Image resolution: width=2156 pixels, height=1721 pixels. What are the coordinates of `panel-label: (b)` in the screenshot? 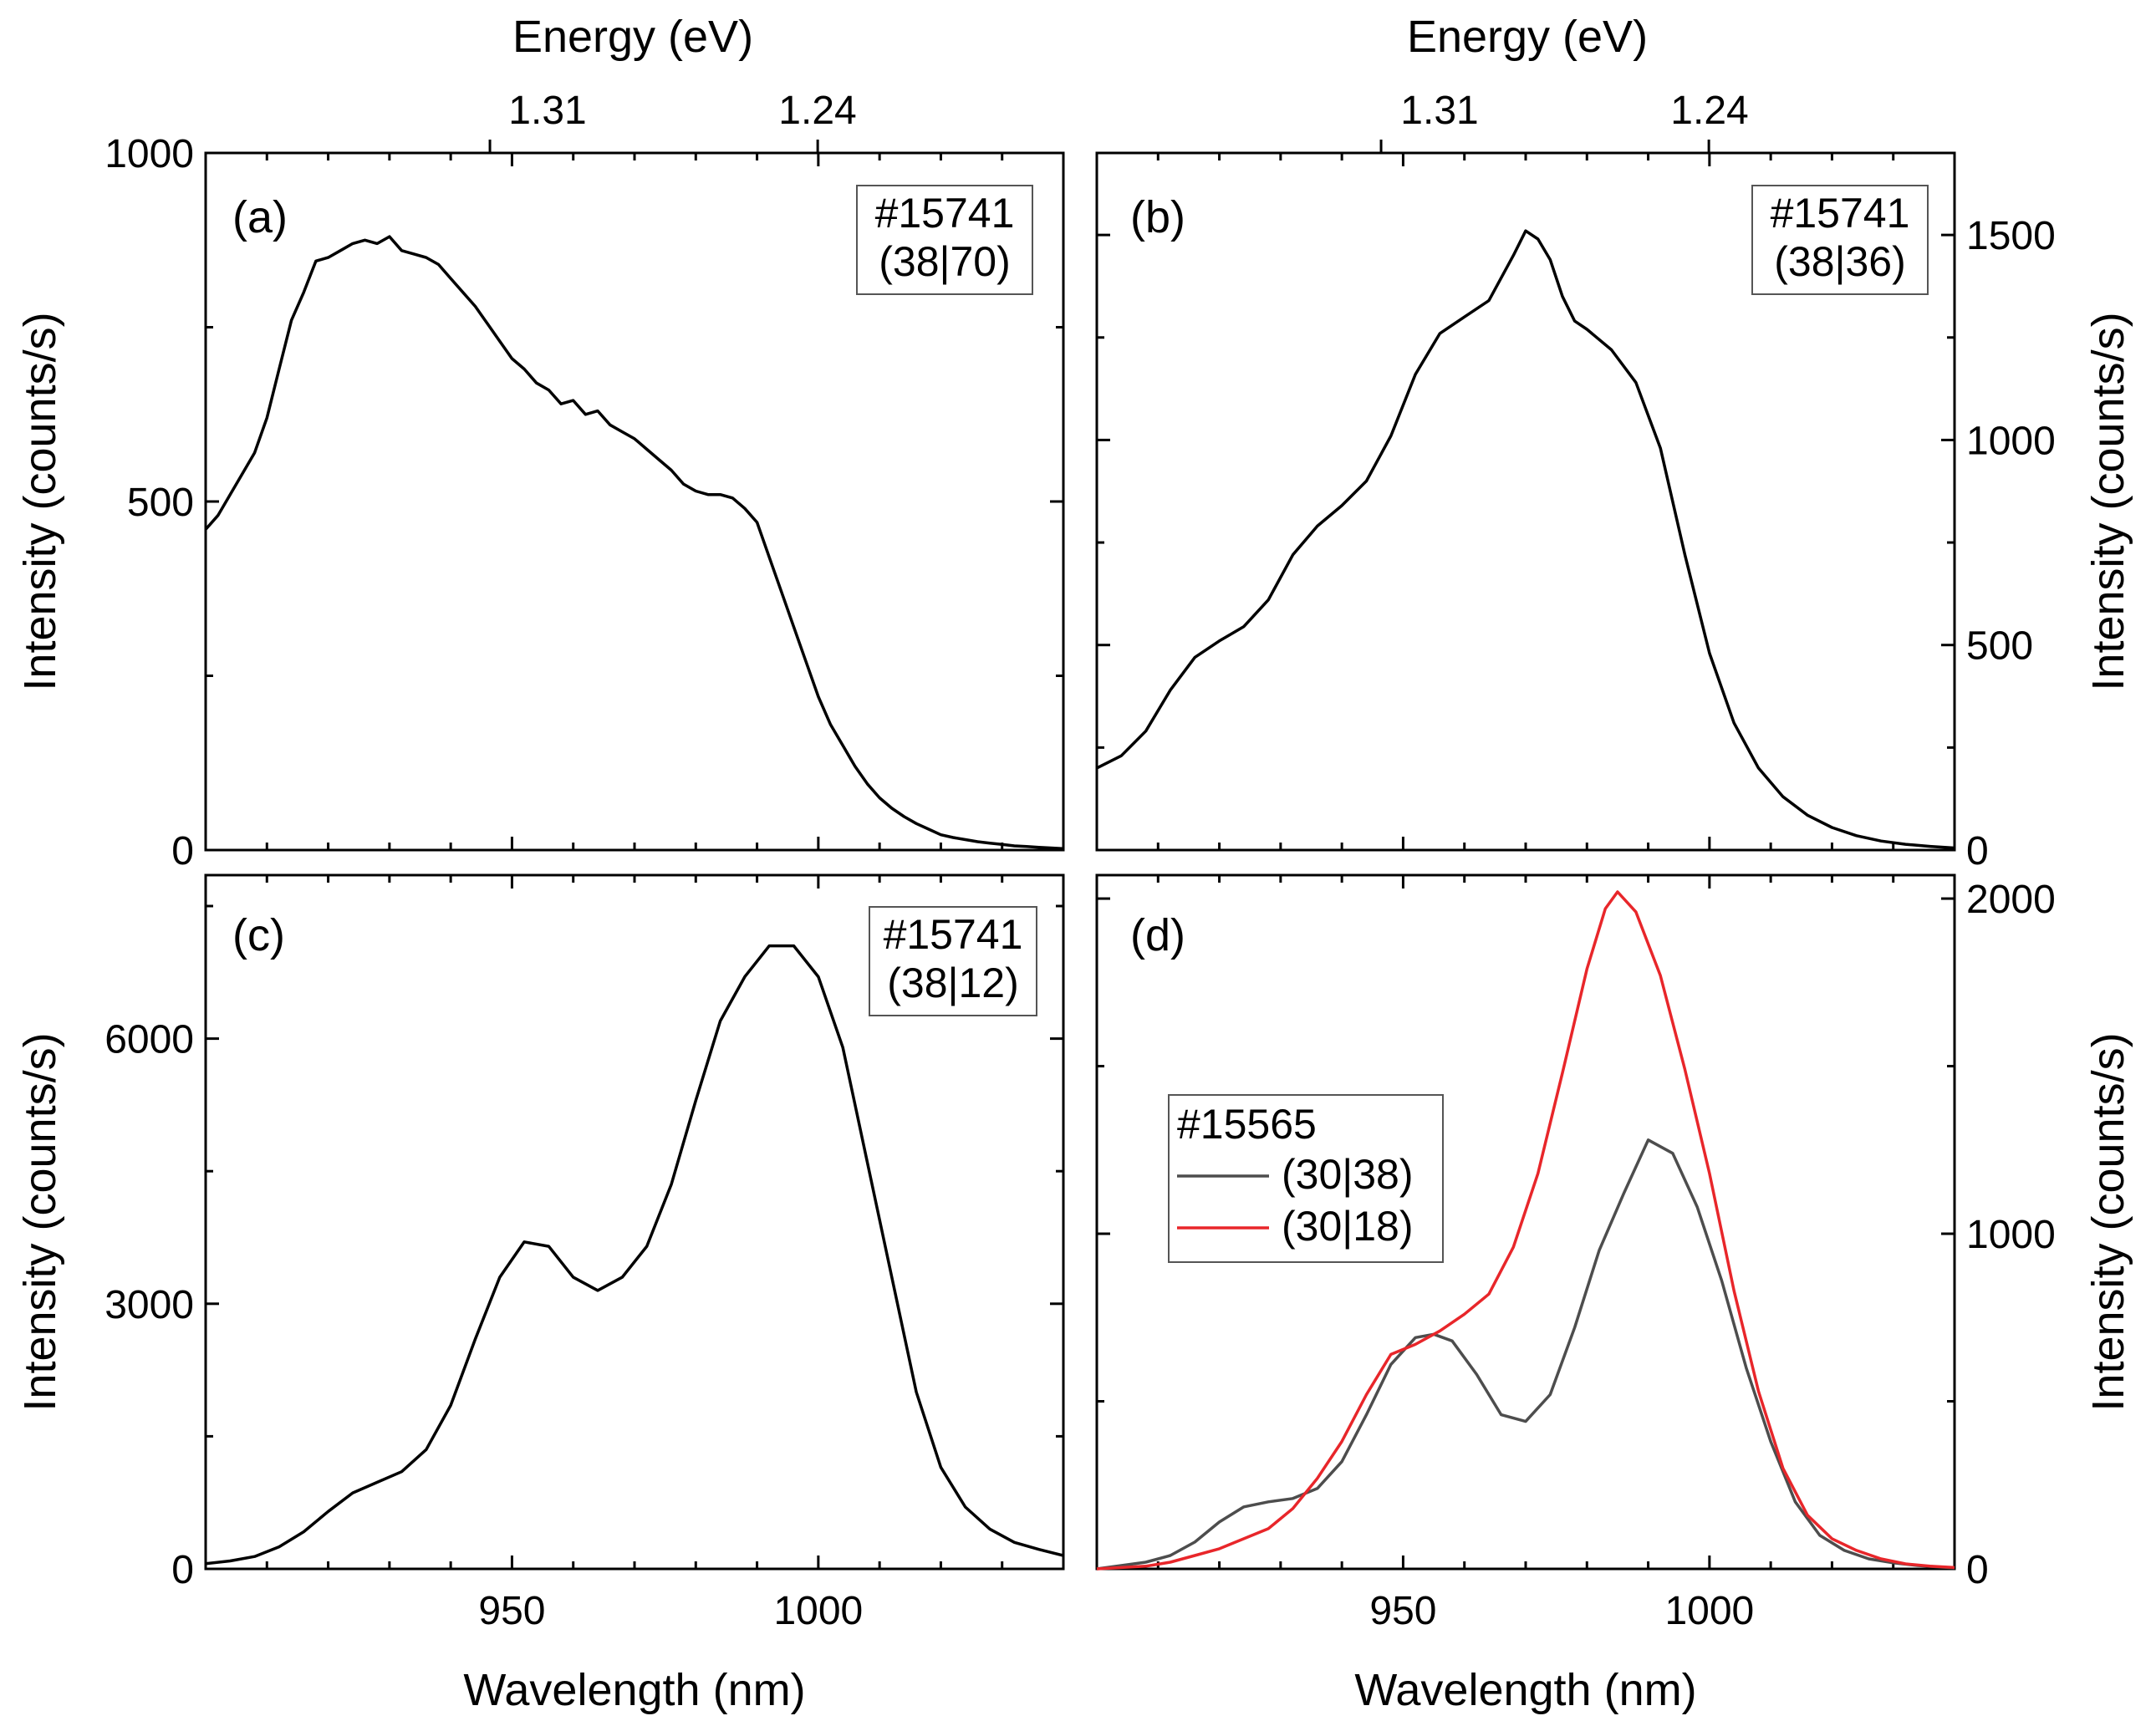 It's located at (1157, 217).